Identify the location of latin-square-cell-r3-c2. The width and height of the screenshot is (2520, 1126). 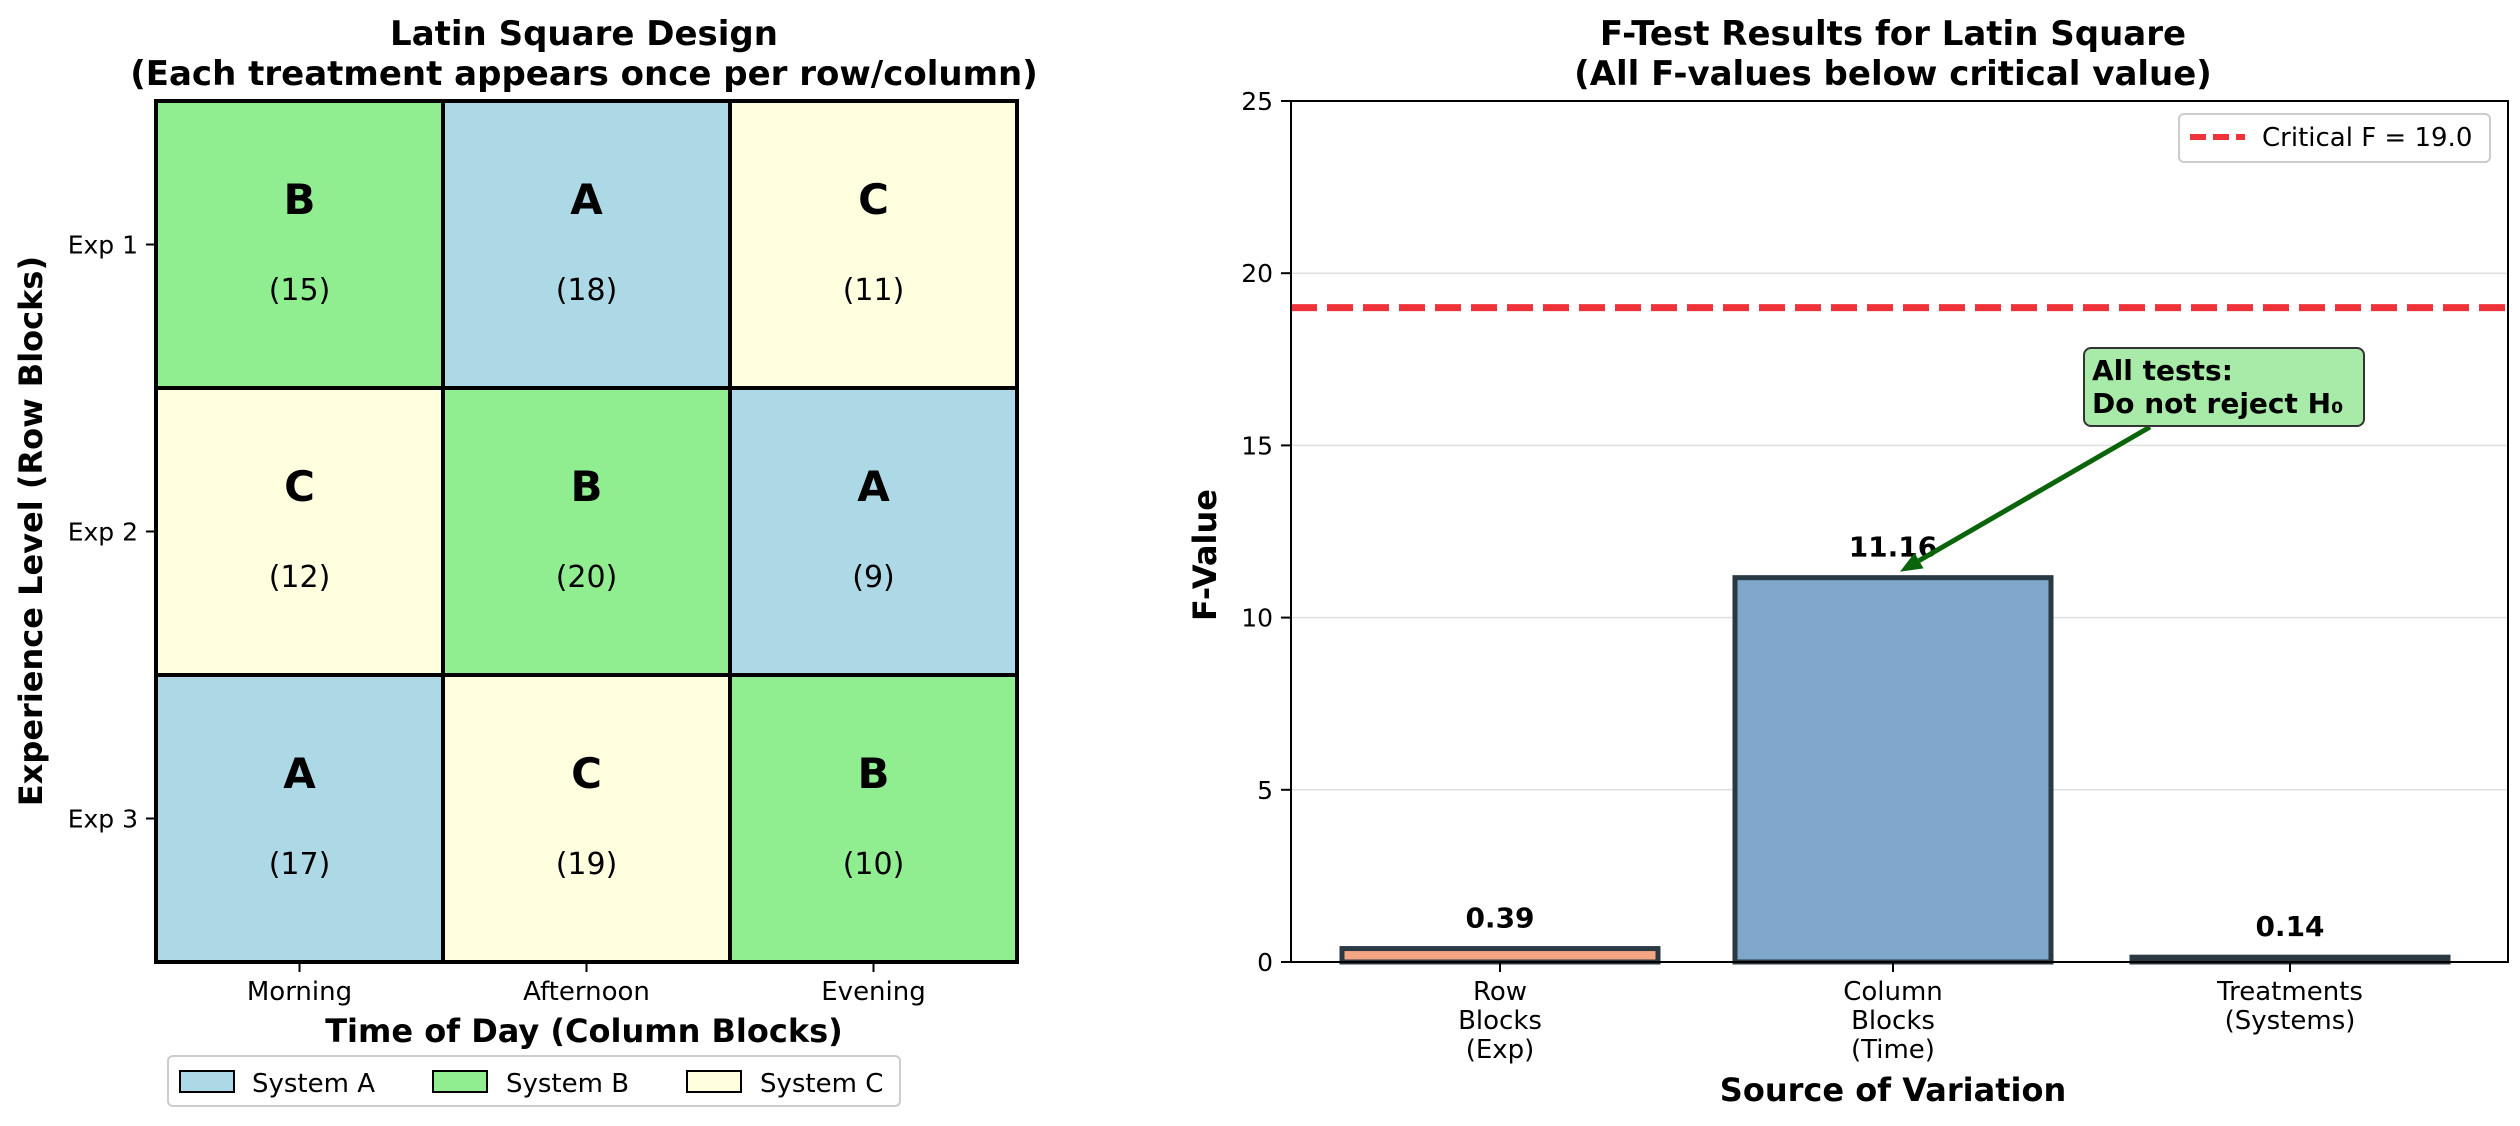
(586, 818).